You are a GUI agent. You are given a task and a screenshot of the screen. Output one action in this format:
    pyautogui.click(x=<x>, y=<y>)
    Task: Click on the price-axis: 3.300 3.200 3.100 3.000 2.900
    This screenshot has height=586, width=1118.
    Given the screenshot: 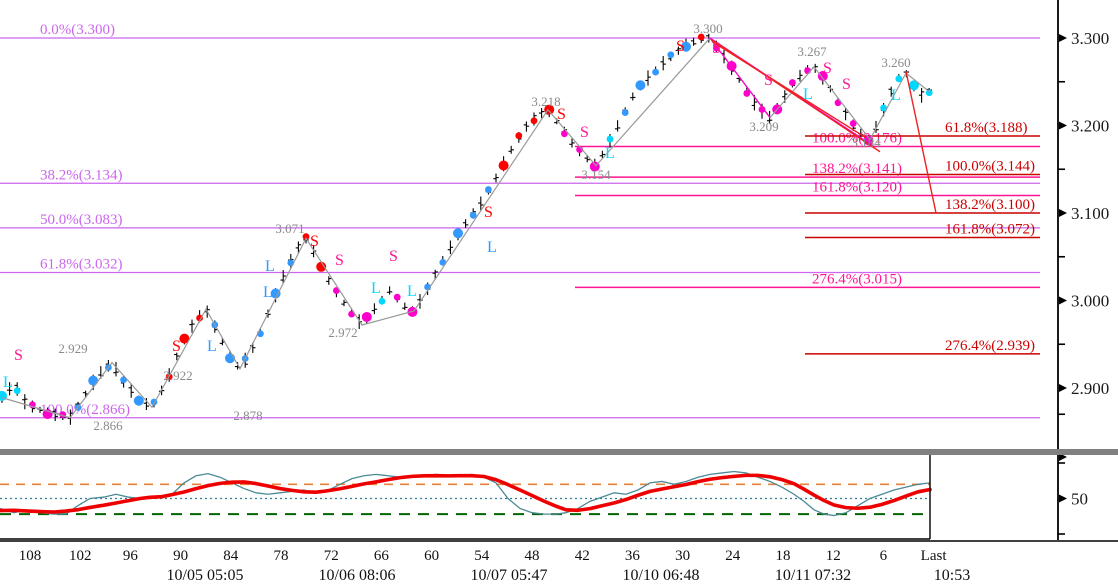 What is the action you would take?
    pyautogui.click(x=1083, y=226)
    